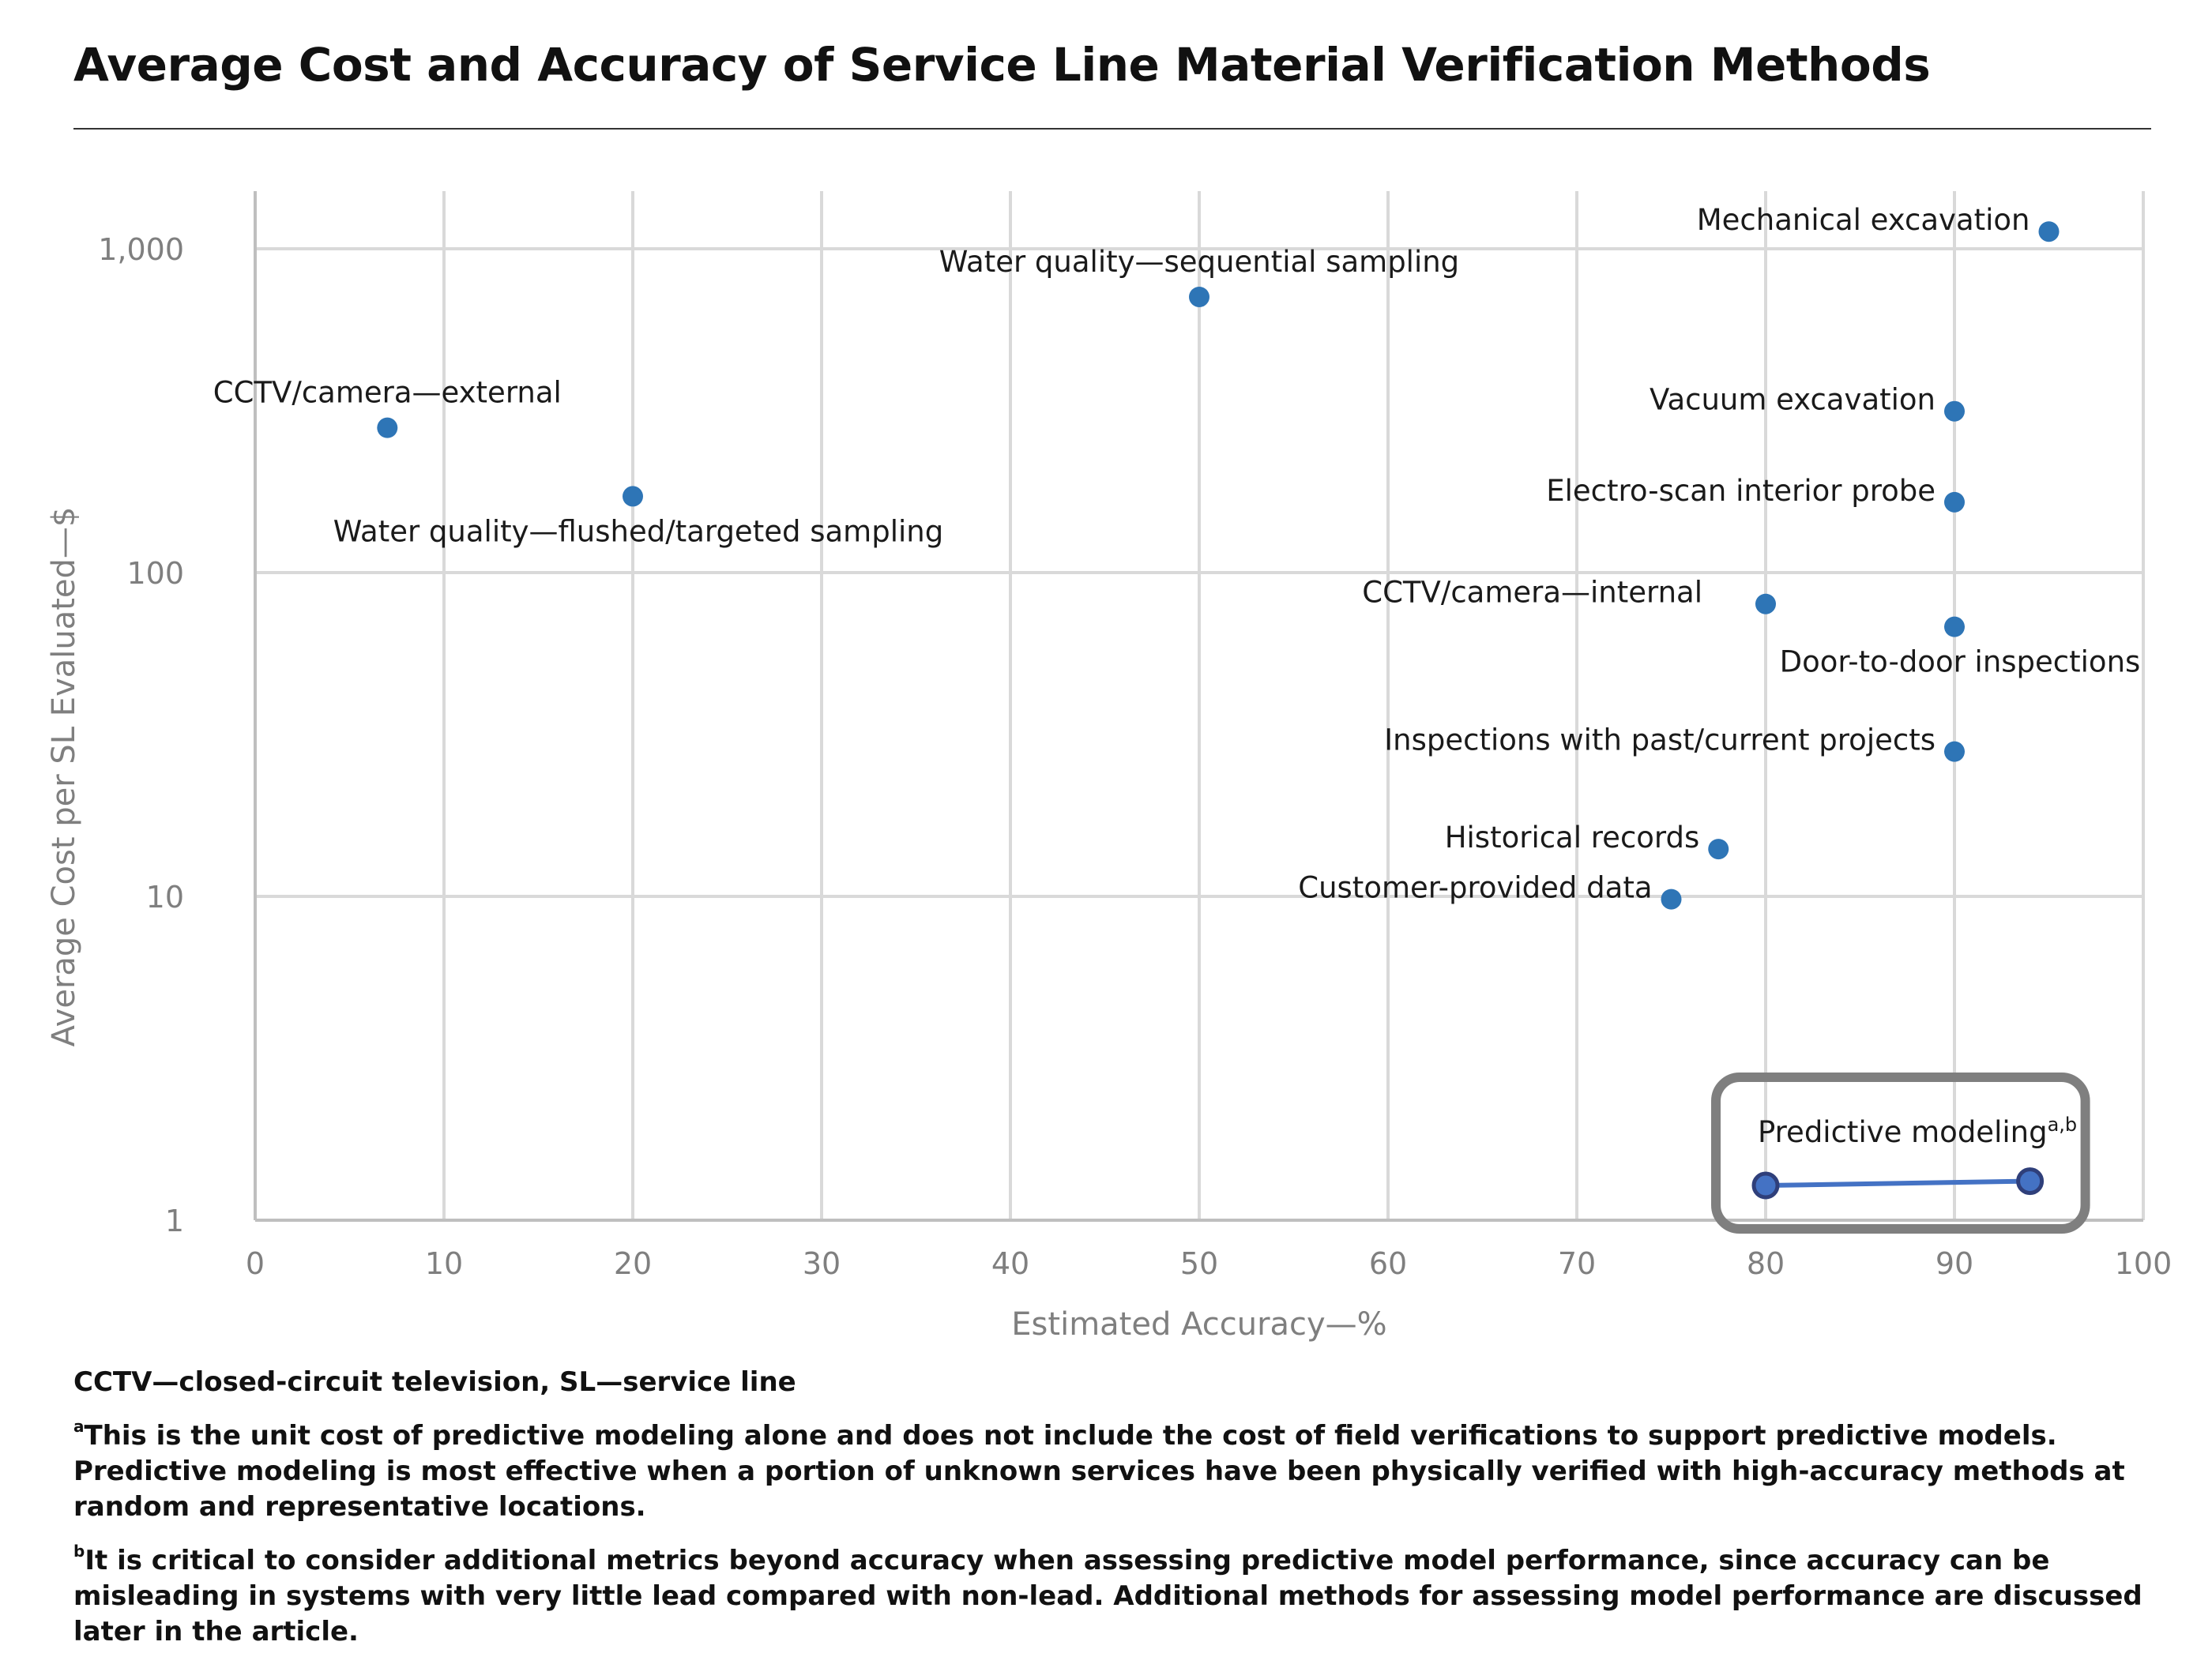  What do you see at coordinates (1864, 220) in the screenshot?
I see `point-label: Mechanical excavation` at bounding box center [1864, 220].